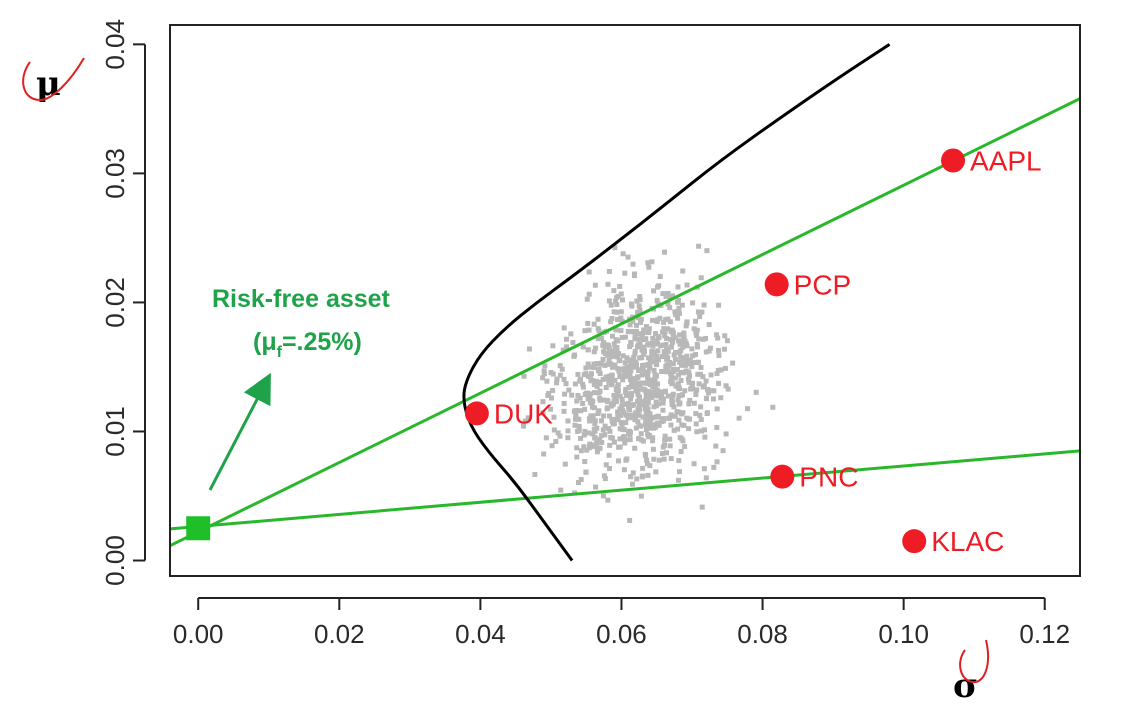 Image resolution: width=1126 pixels, height=720 pixels. What do you see at coordinates (823, 284) in the screenshot?
I see `stock-label-pcp: PCP` at bounding box center [823, 284].